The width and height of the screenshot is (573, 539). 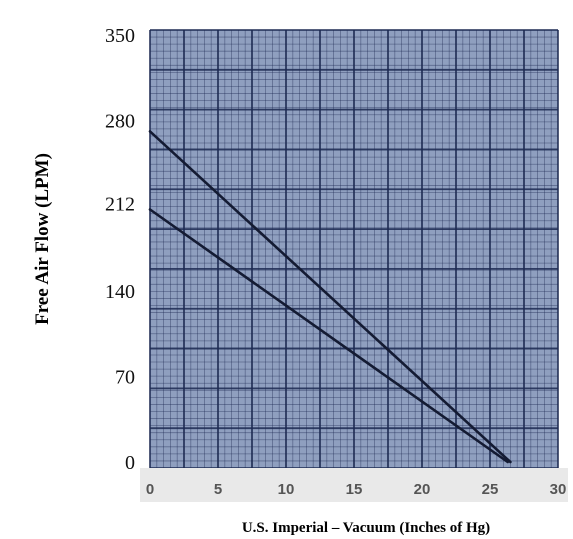 I want to click on y-tick-label: 212, so click(x=120, y=204).